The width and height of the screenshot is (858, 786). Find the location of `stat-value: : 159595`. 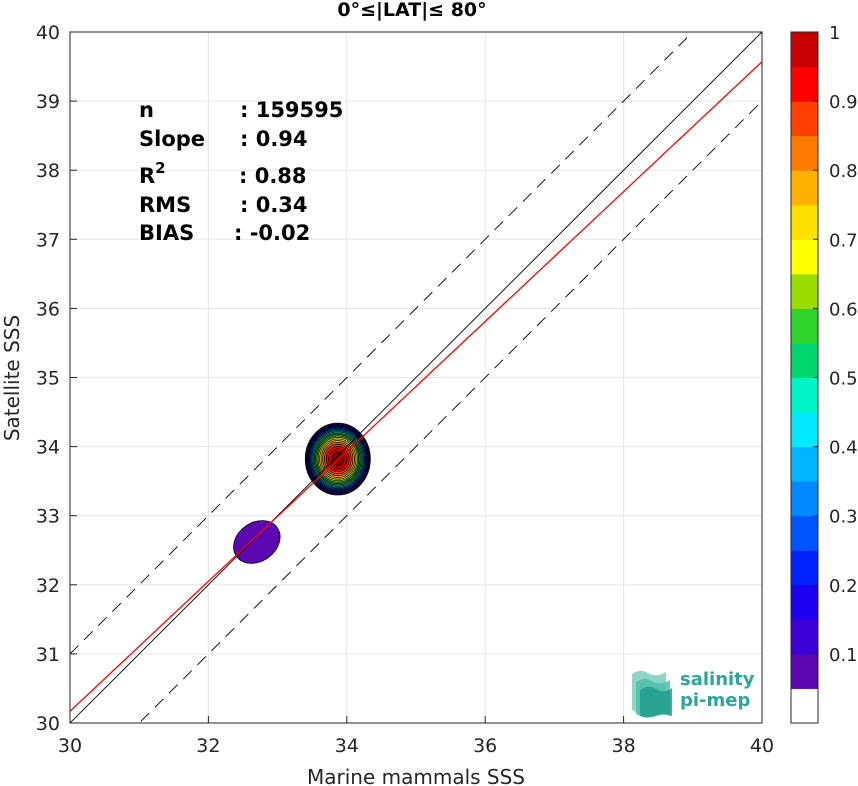

stat-value: : 159595 is located at coordinates (291, 110).